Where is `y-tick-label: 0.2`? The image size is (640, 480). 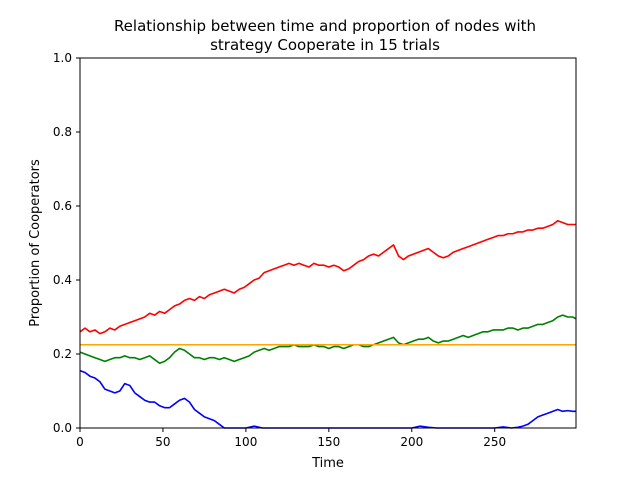
y-tick-label: 0.2 is located at coordinates (62, 354).